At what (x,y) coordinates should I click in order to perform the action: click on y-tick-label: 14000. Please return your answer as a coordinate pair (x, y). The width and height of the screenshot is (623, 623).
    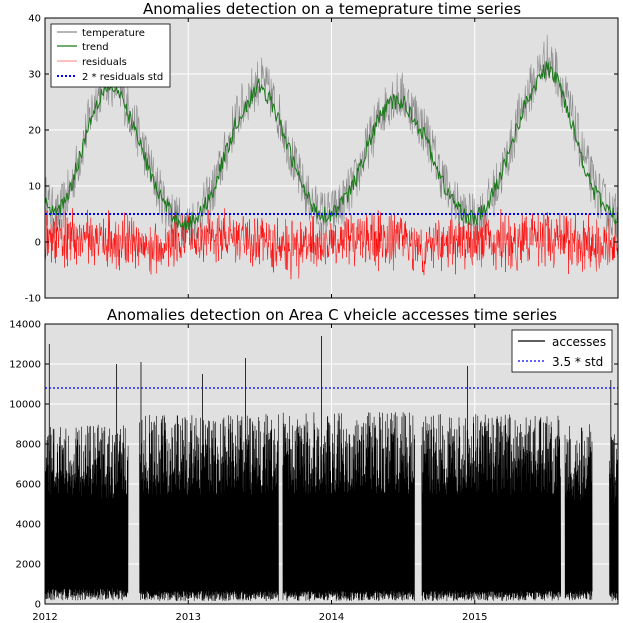
    Looking at the image, I should click on (25, 325).